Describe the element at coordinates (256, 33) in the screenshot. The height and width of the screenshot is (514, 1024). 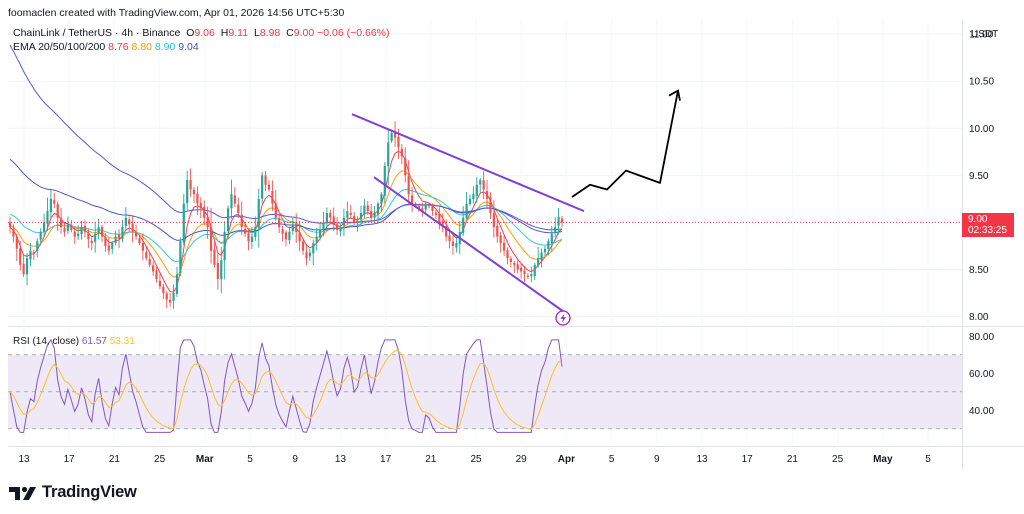
I see `low-label: L` at that location.